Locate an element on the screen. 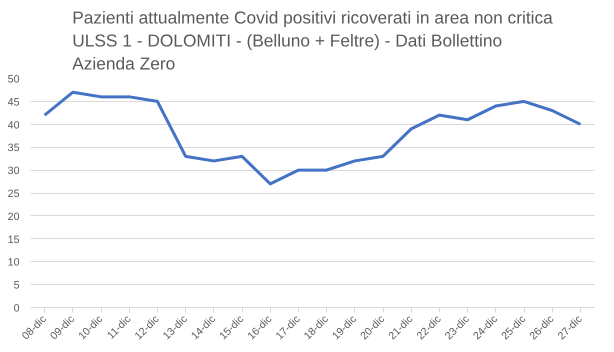  y-tick-label: 0 is located at coordinates (17, 308).